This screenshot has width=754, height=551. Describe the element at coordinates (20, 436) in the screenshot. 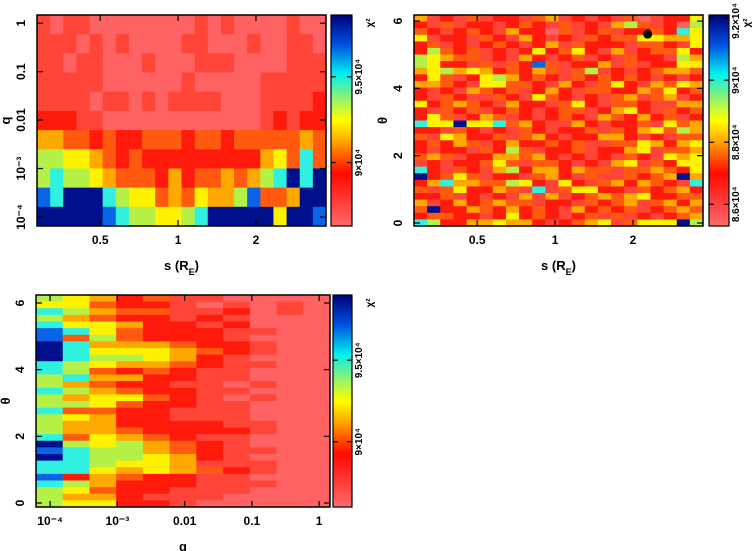

I see `y-tick-label: 2` at that location.